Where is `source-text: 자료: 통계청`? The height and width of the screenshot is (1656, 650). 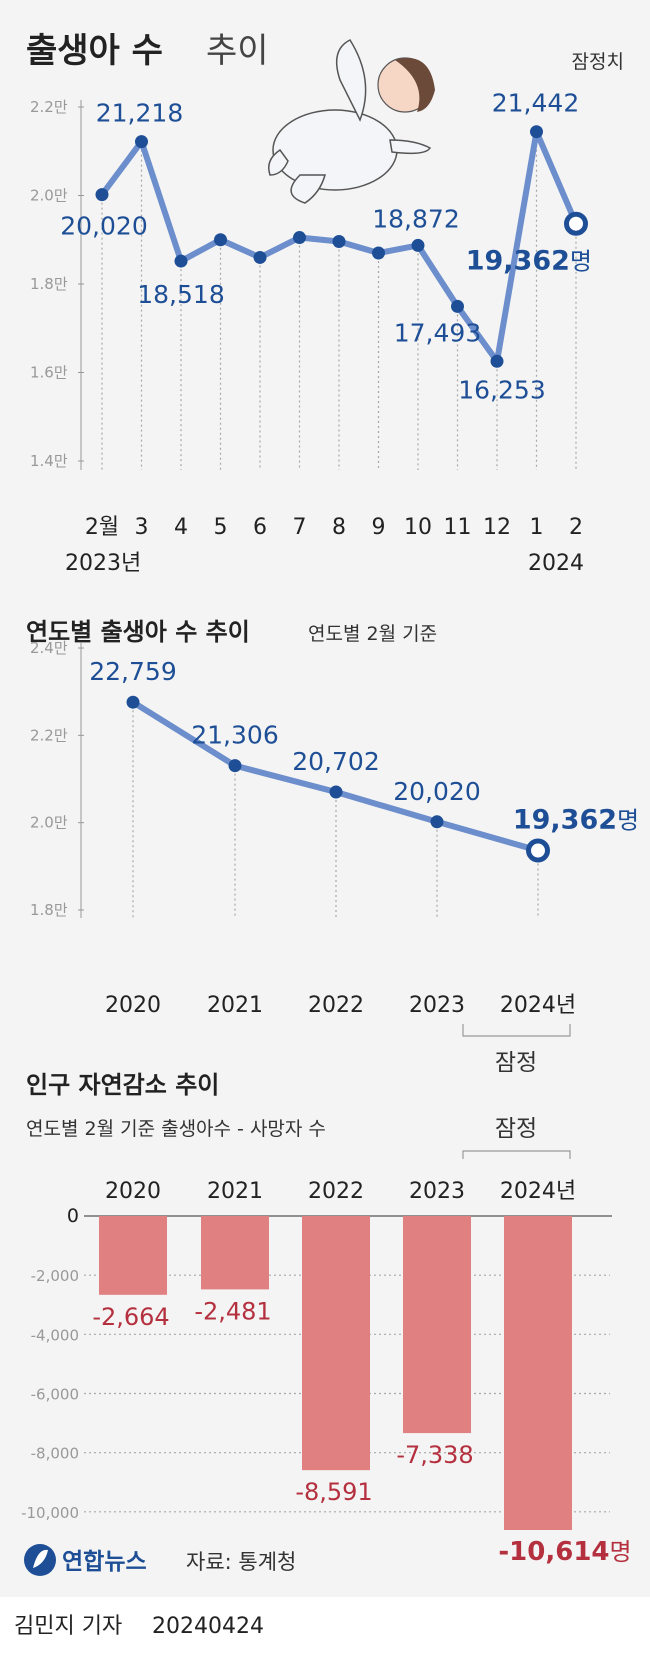 source-text: 자료: 통계청 is located at coordinates (241, 1562).